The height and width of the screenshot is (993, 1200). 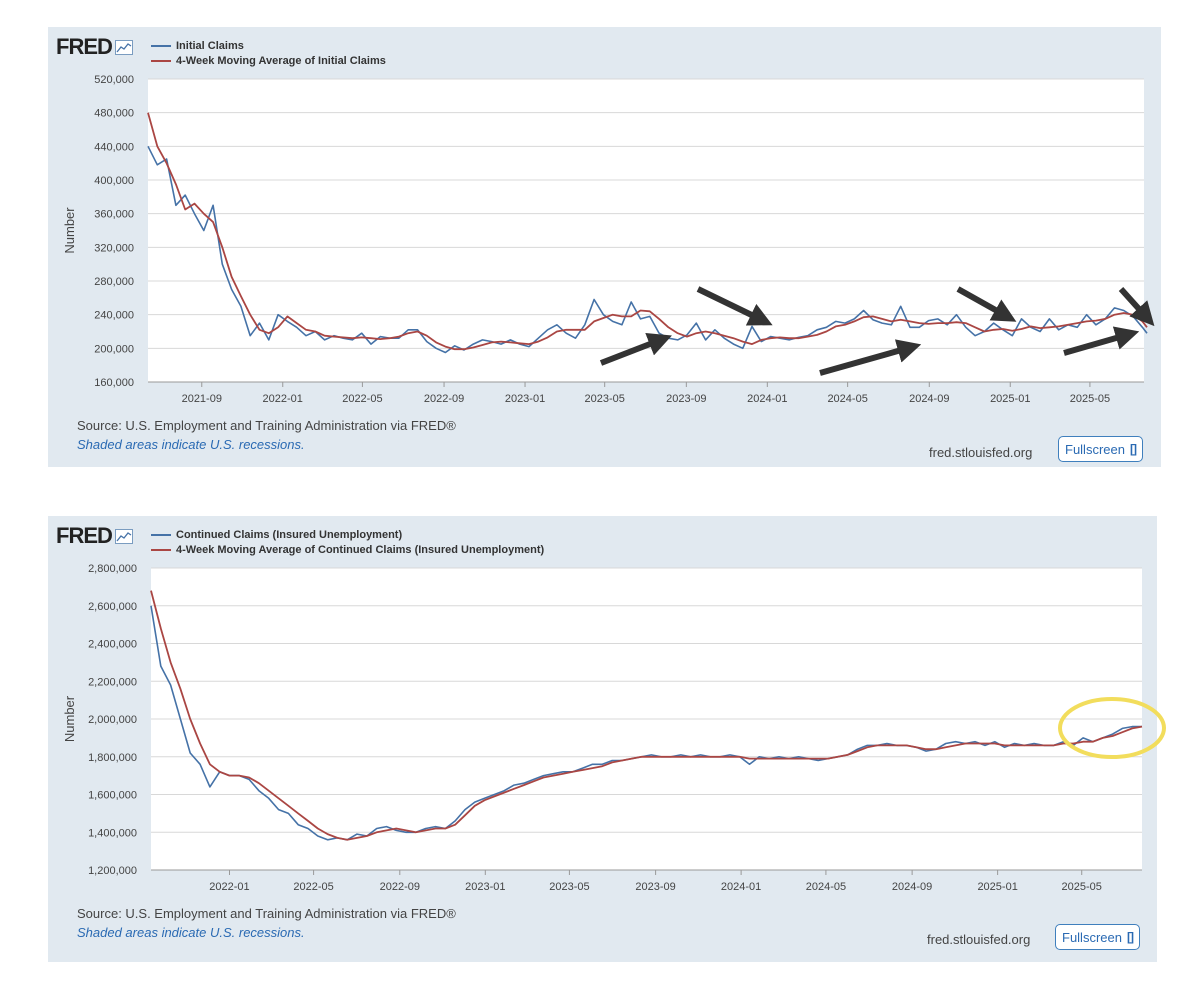 I want to click on y-tick-label: 400,000, so click(x=114, y=181).